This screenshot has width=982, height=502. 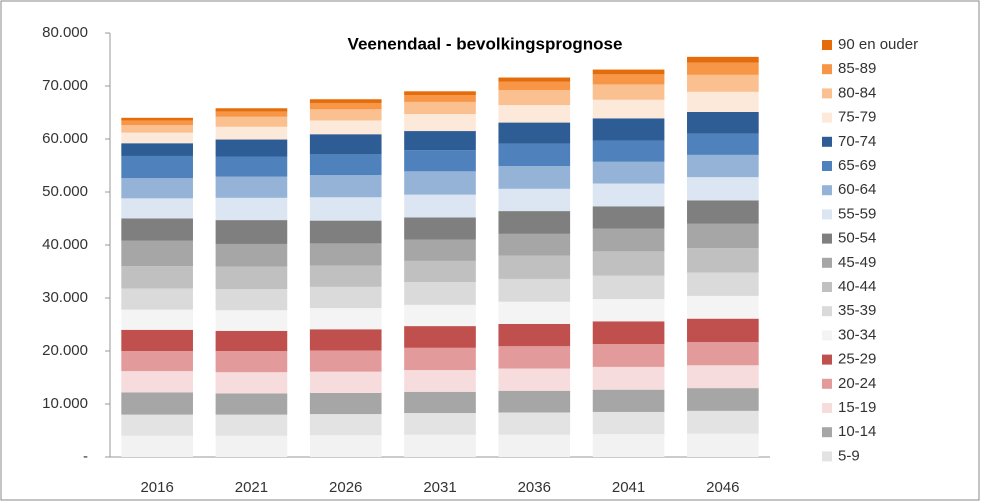 I want to click on legend-label: 25-29, so click(x=857, y=359).